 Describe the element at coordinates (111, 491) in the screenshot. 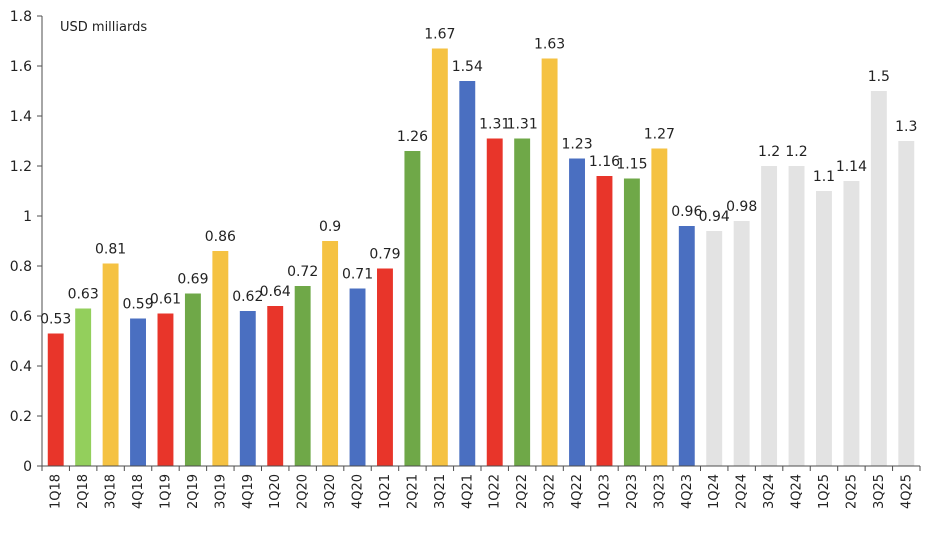

I see `x-tick-label: 3Q18` at that location.